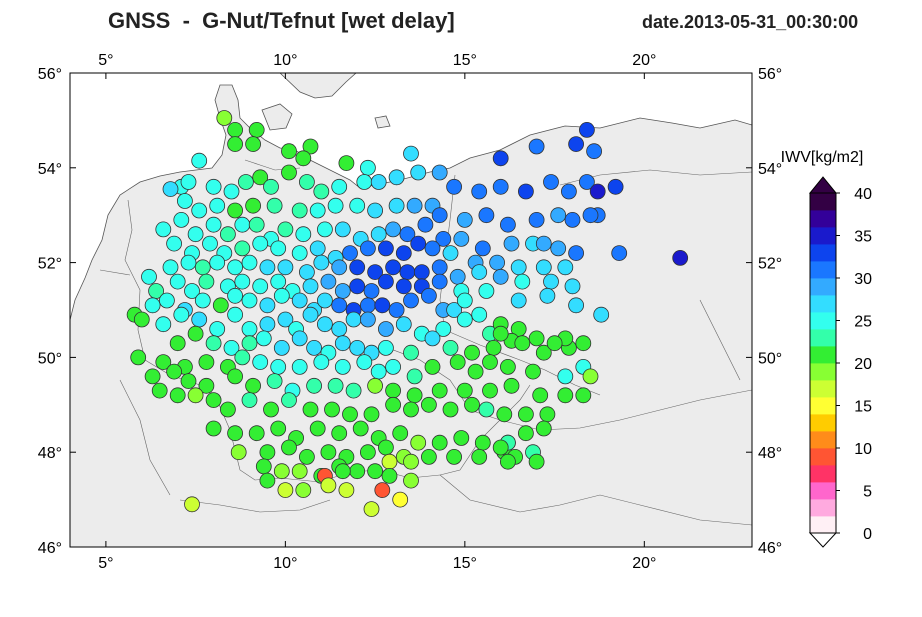 The image size is (922, 617). What do you see at coordinates (823, 185) in the screenshot?
I see `colorbar-max-arrow` at bounding box center [823, 185].